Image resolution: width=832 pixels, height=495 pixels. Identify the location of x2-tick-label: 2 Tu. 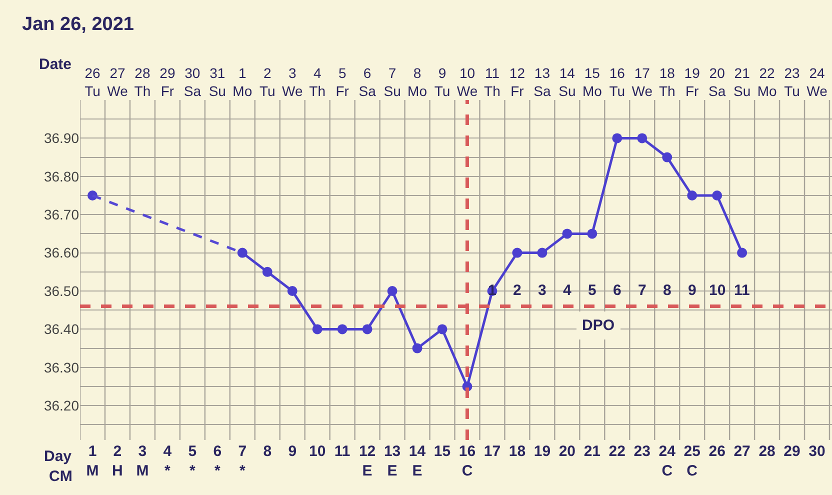
(267, 82).